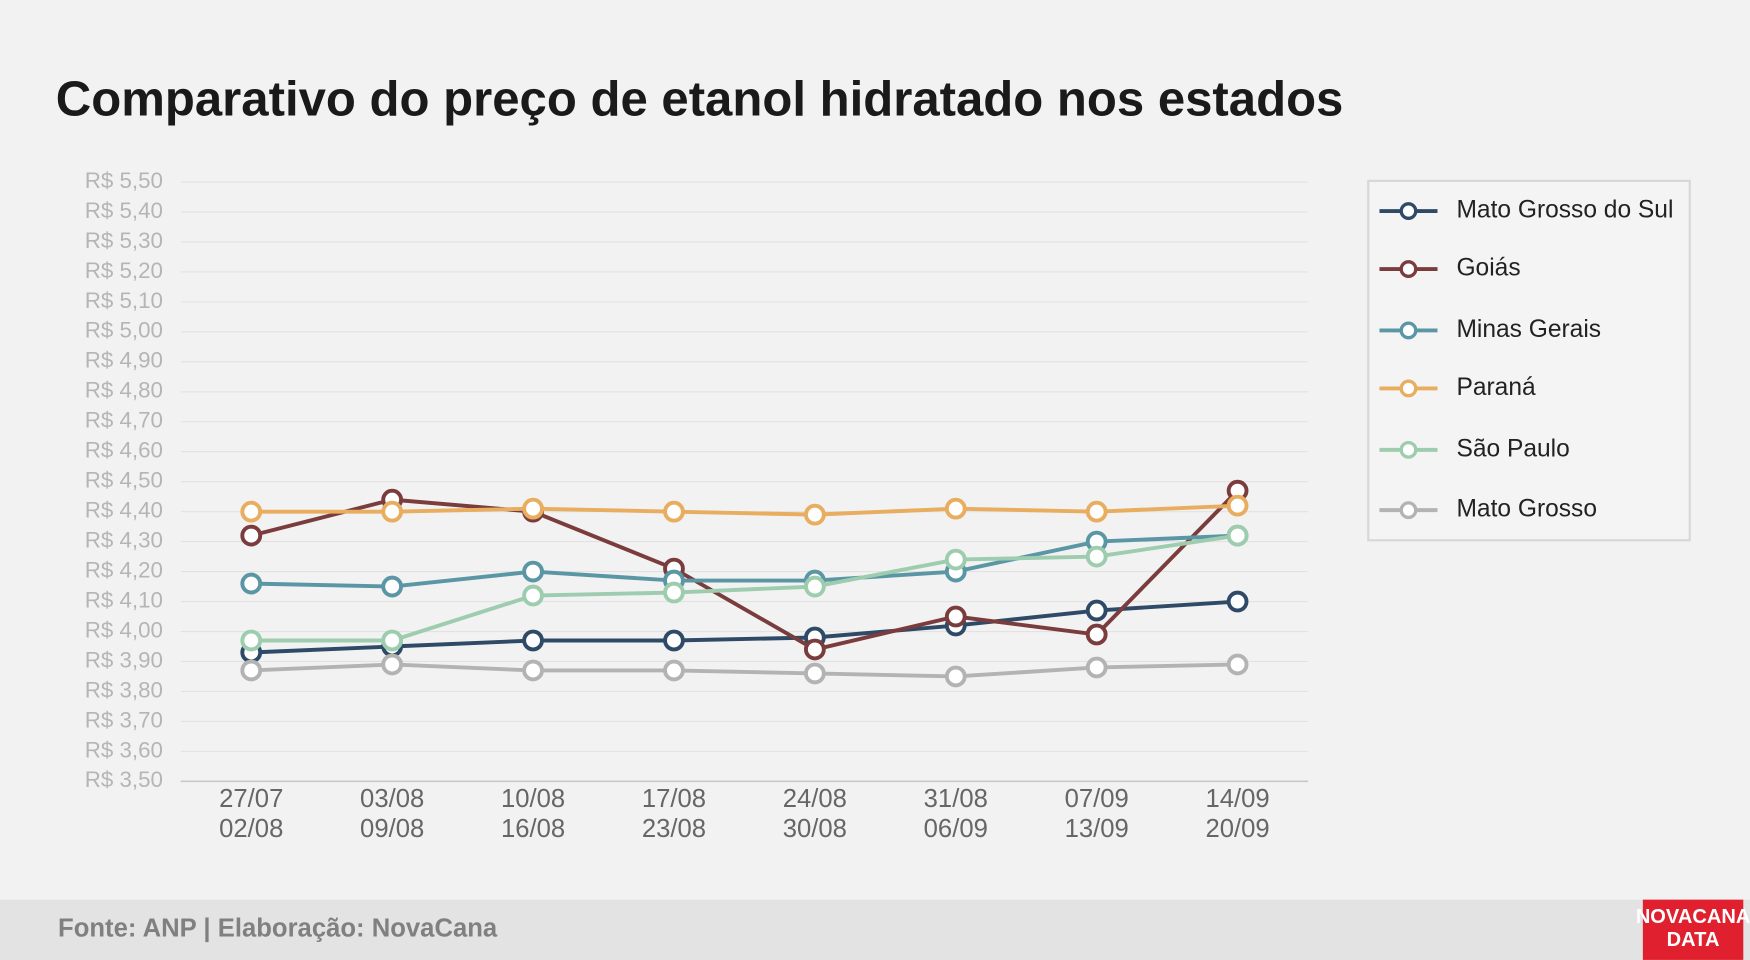 This screenshot has width=1750, height=960. What do you see at coordinates (1097, 799) in the screenshot?
I see `x-tick-label: 07/09` at bounding box center [1097, 799].